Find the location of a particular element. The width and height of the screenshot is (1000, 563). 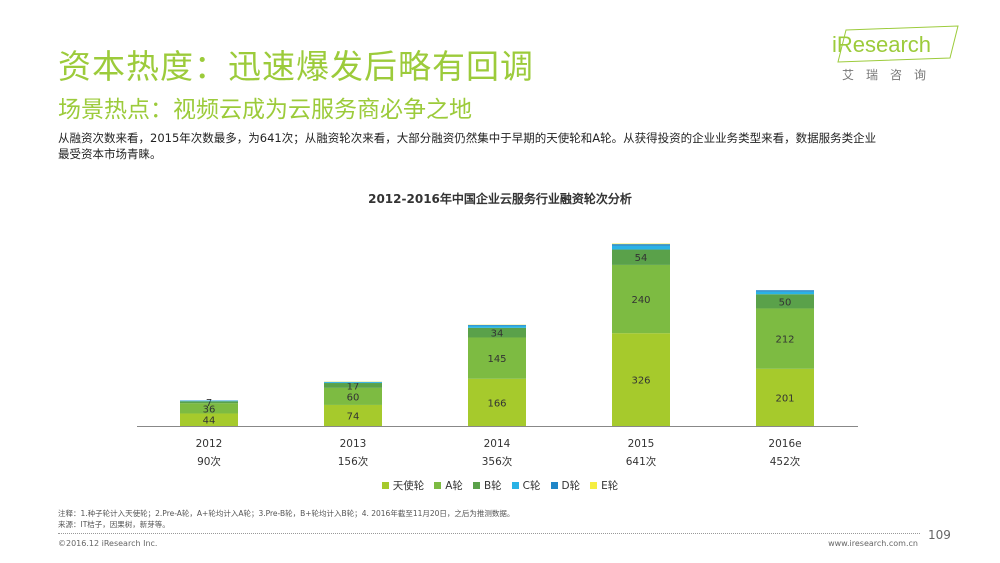

data-label-2016e-天使轮: 201 is located at coordinates (784, 398).